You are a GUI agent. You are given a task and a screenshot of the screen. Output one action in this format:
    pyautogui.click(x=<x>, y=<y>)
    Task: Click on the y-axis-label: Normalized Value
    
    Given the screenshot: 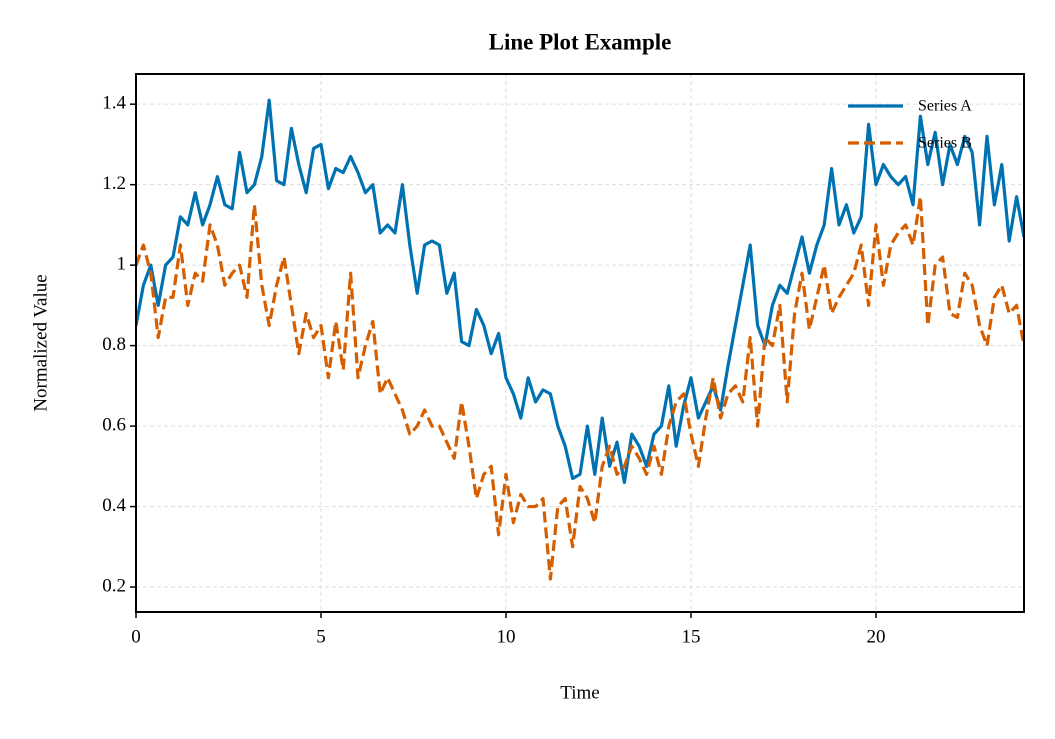 What is the action you would take?
    pyautogui.click(x=40, y=342)
    